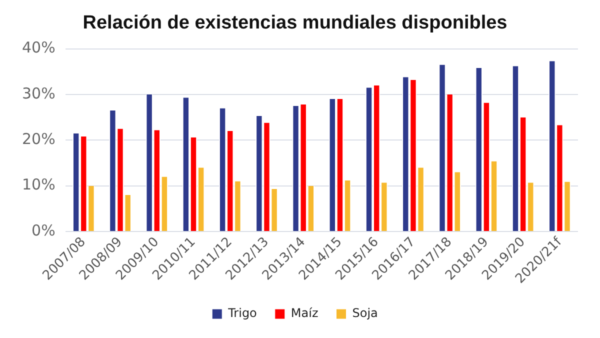 This screenshot has width=600, height=338. What do you see at coordinates (365, 313) in the screenshot?
I see `legend-label: Soja` at bounding box center [365, 313].